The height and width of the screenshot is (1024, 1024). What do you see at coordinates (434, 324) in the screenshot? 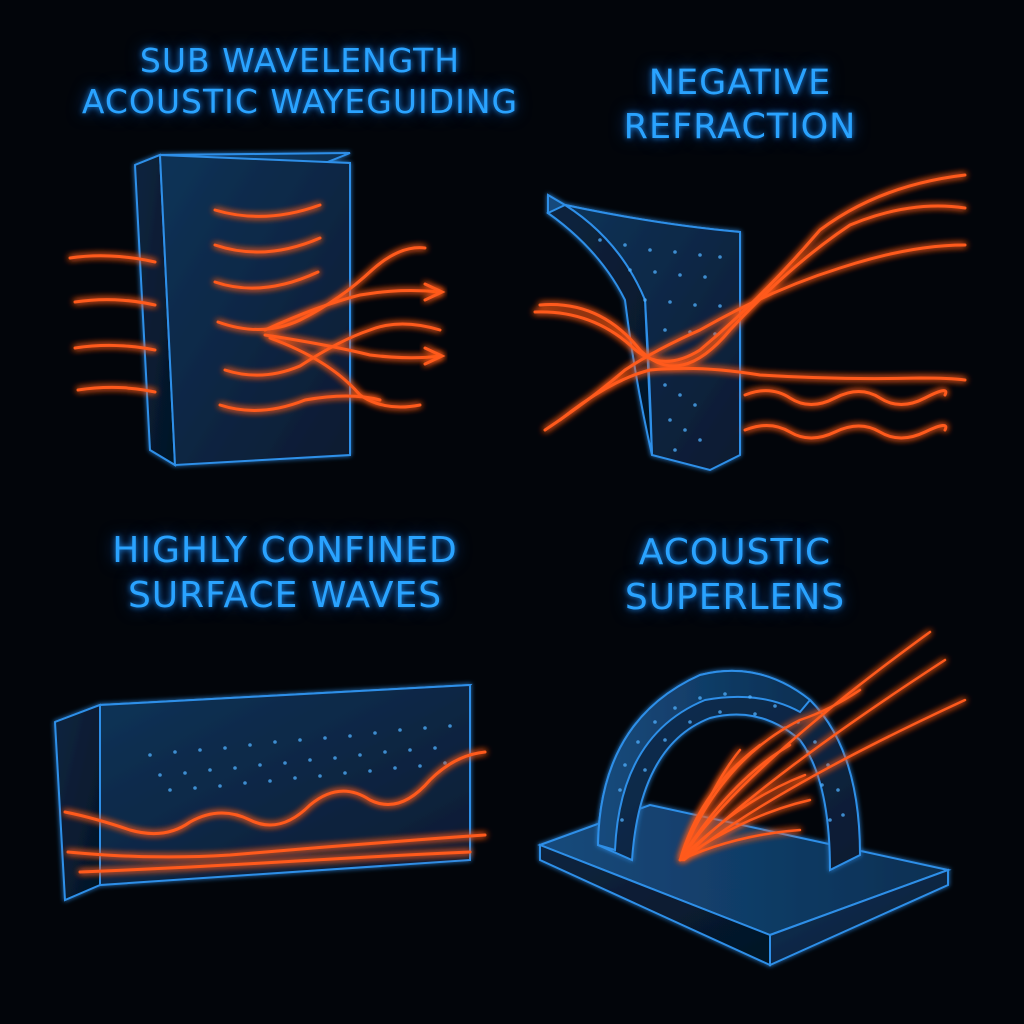
I see `arrow-heads` at bounding box center [434, 324].